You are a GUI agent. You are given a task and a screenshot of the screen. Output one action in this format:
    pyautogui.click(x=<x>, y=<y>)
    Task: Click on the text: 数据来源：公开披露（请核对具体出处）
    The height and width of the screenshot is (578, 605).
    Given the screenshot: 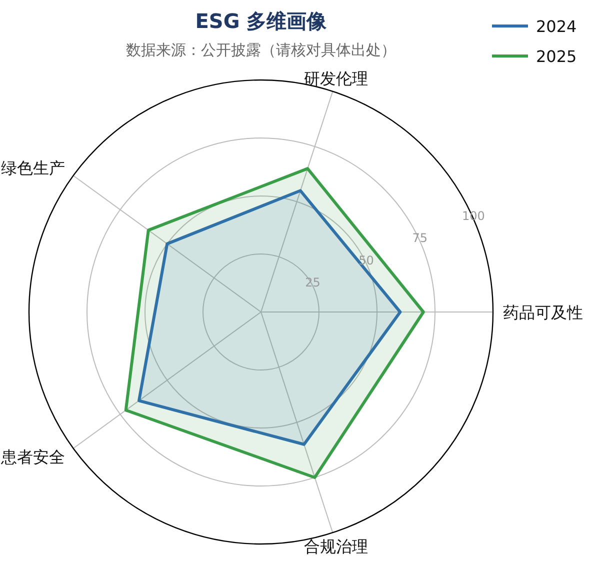 What is the action you would take?
    pyautogui.click(x=261, y=50)
    